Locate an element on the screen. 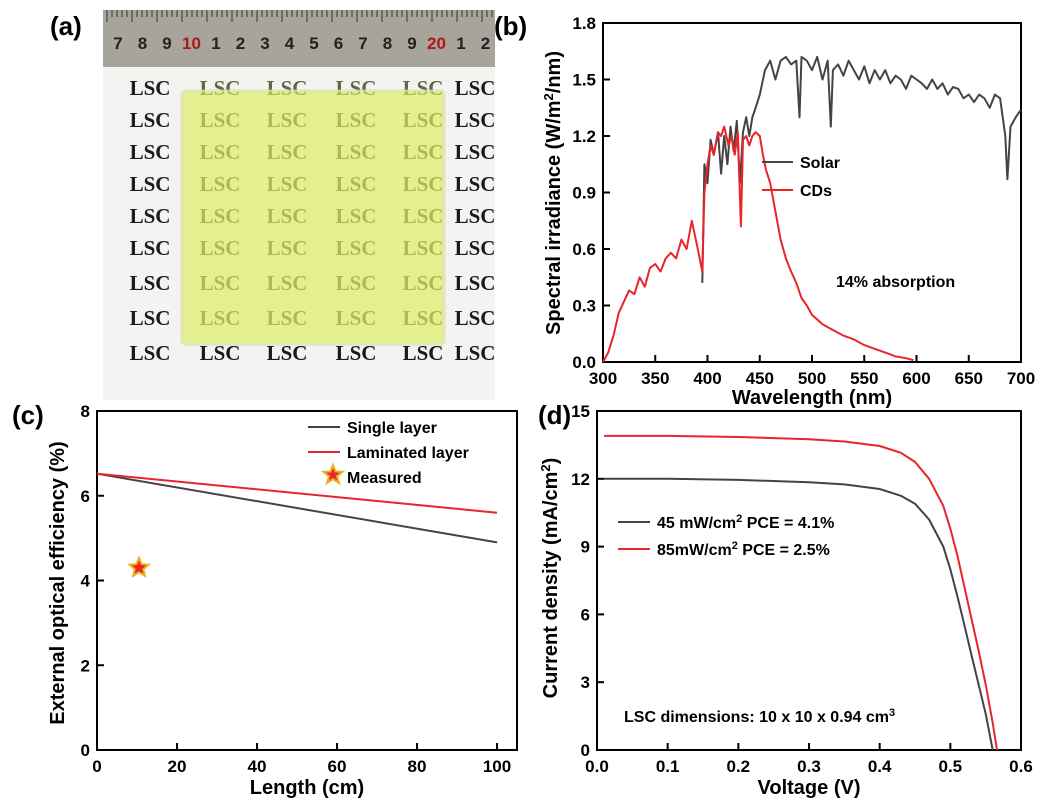 This screenshot has width=1038, height=800. ruler: 7 8 9 10 1 2 3 4 5 6 7 8 9 20 1 2 is located at coordinates (299, 38).